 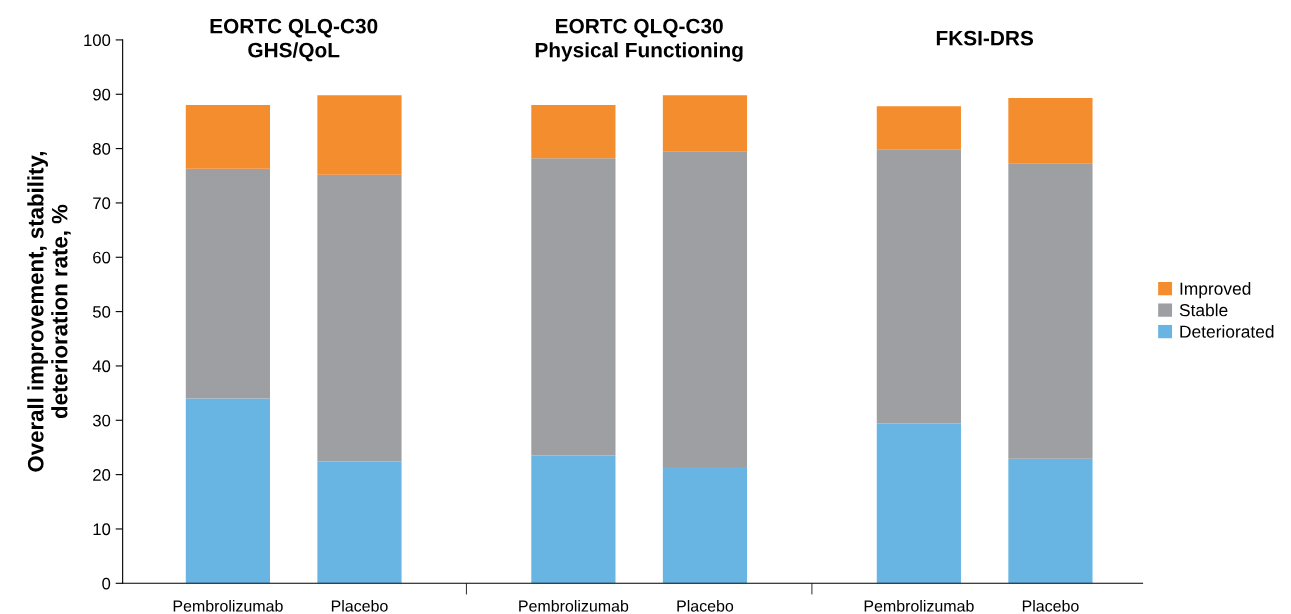 I want to click on y-tick-label: 50, so click(x=101, y=312).